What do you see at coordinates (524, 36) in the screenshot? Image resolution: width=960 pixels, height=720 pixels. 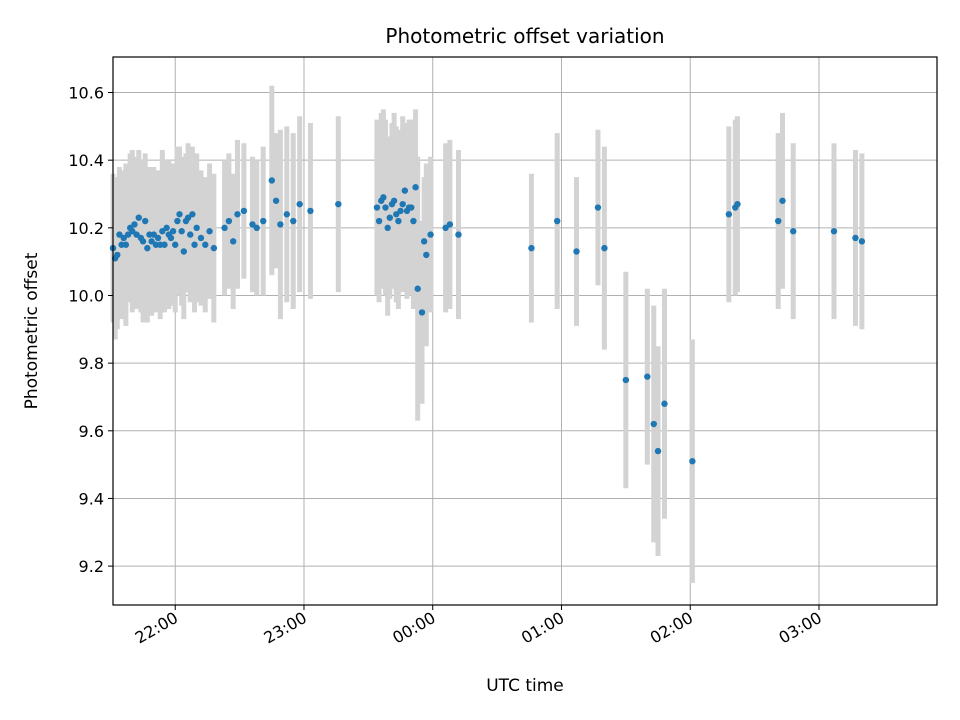 I see `chart-title: Photometric offset variation` at bounding box center [524, 36].